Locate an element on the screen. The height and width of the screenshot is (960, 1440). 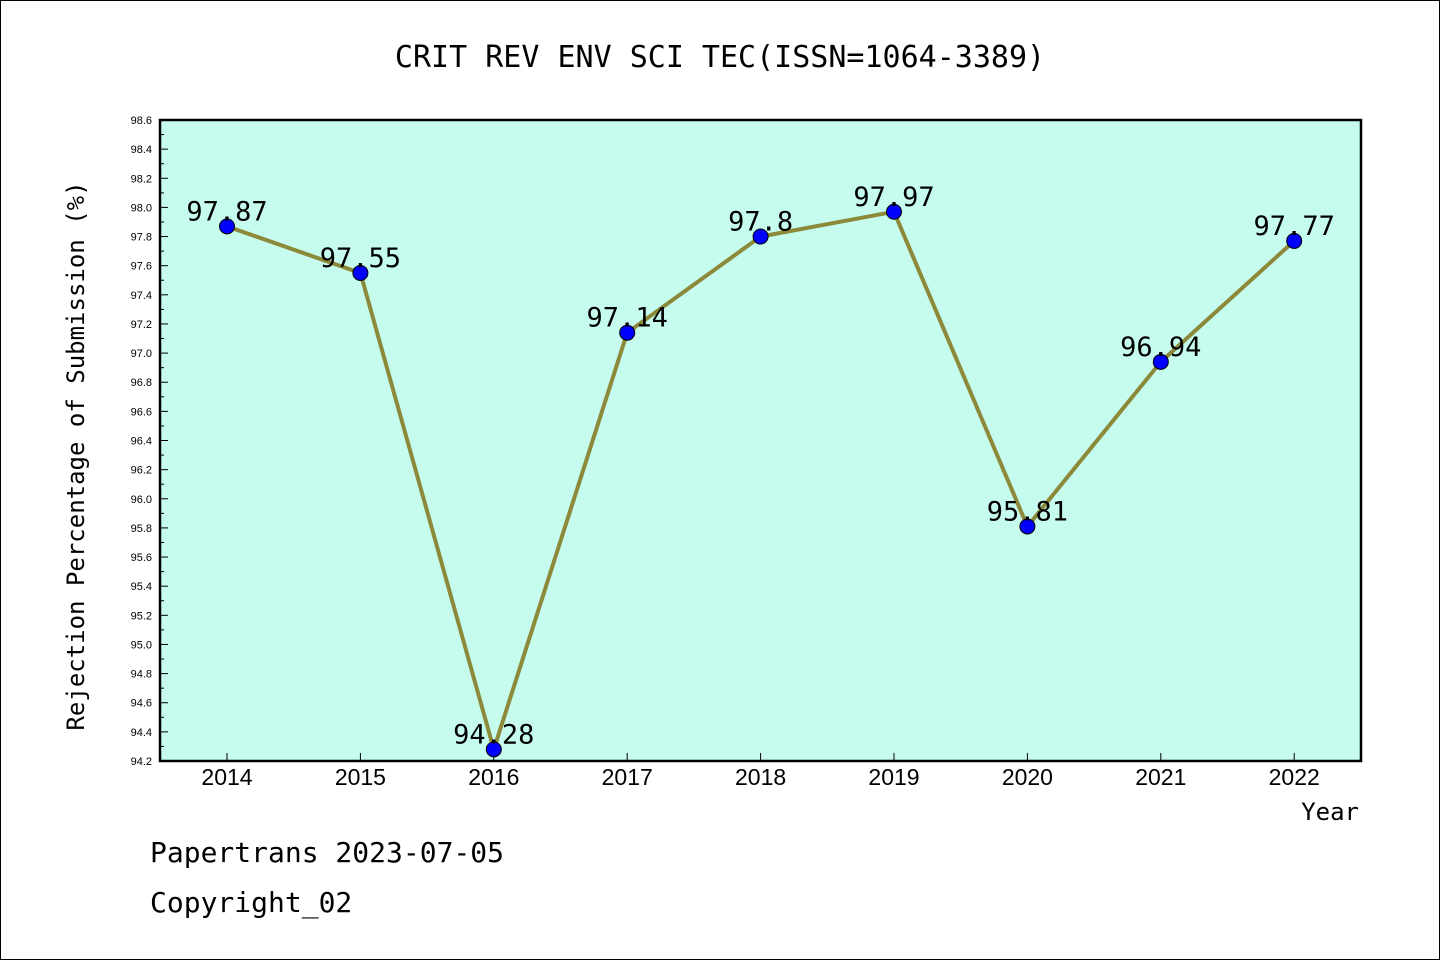
y-tick-label: 98.2 is located at coordinates (141, 179).